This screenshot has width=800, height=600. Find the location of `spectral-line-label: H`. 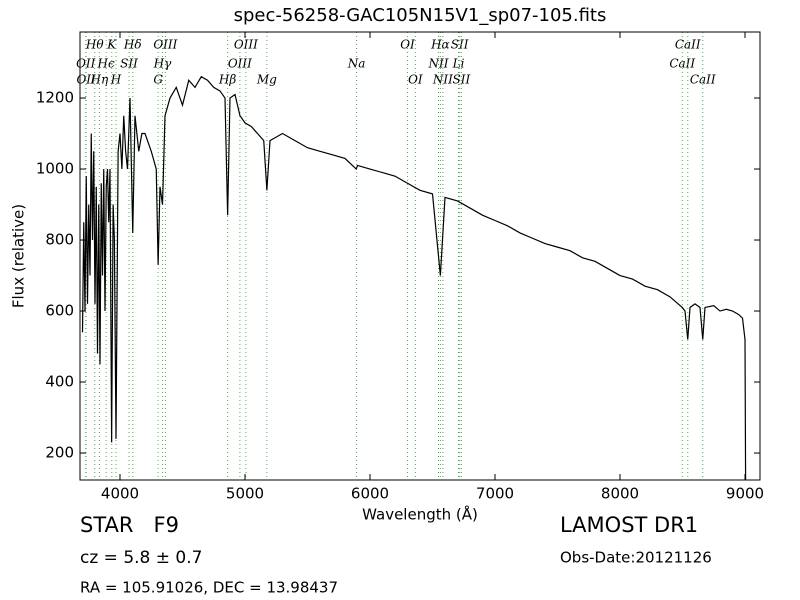

spectral-line-label: H is located at coordinates (116, 80).